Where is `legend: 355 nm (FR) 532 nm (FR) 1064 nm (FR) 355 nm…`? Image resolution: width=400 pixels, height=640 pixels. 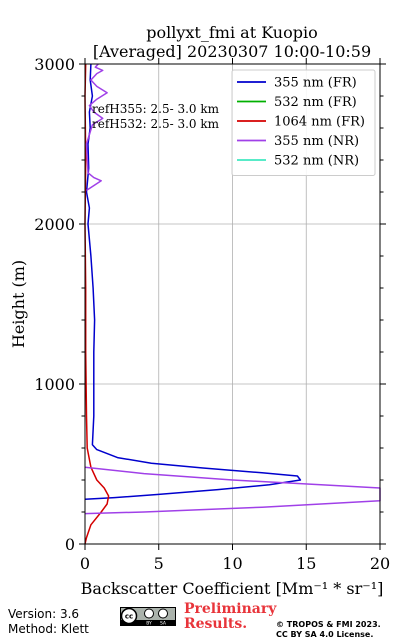
legend: 355 nm (FR) 532 nm (FR) 1064 nm (FR) 355 nm… is located at coordinates (303, 122).